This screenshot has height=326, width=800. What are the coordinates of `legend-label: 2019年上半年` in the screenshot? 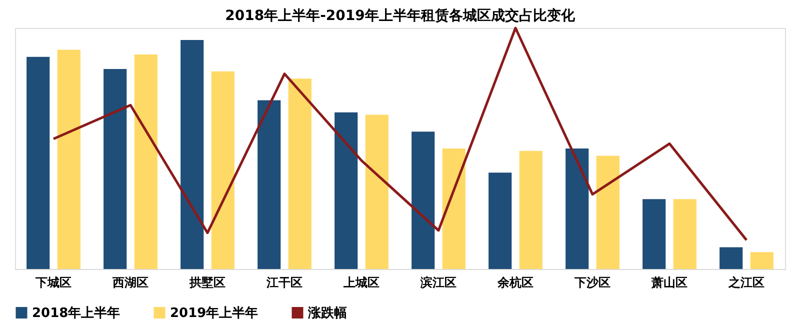 It's located at (214, 313).